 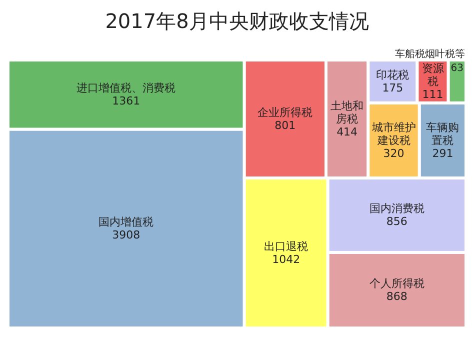 I want to click on data-label: 63, so click(x=457, y=68).